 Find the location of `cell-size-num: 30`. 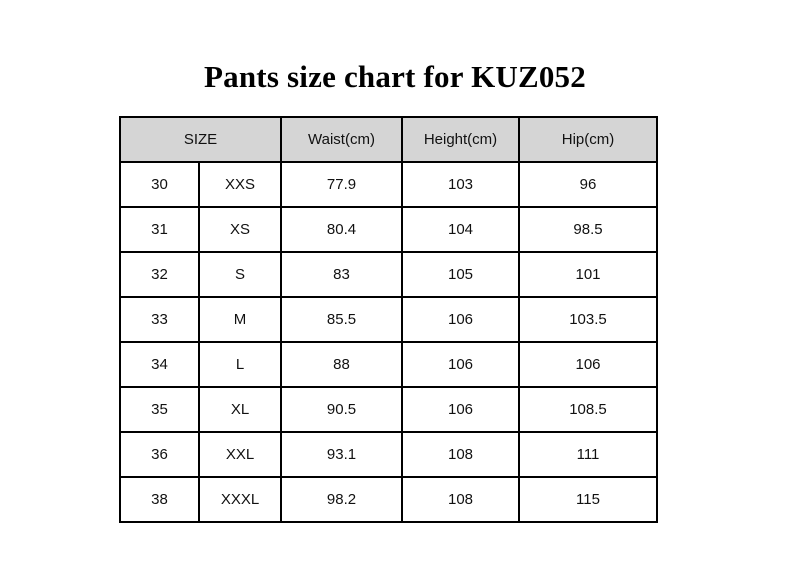

cell-size-num: 30 is located at coordinates (159, 184).